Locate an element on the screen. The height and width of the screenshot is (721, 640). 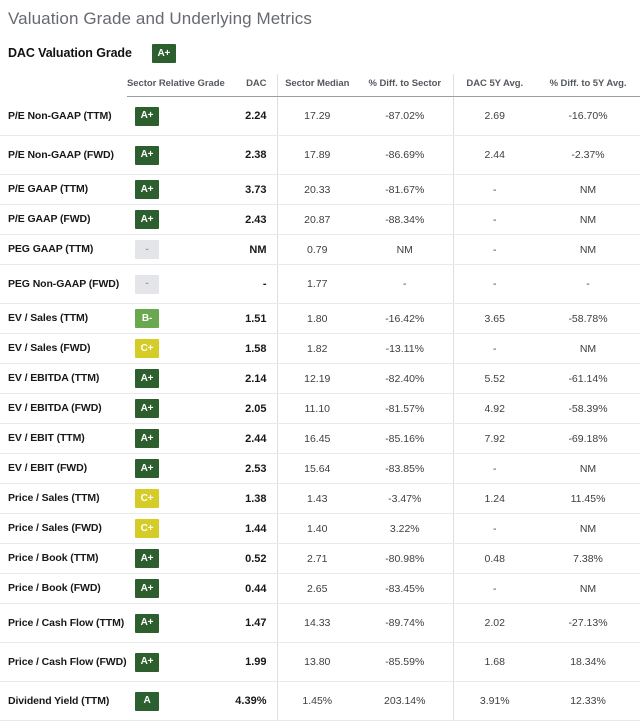
metric-name: P/E Non-GAAP (FWD) is located at coordinates (63, 155).